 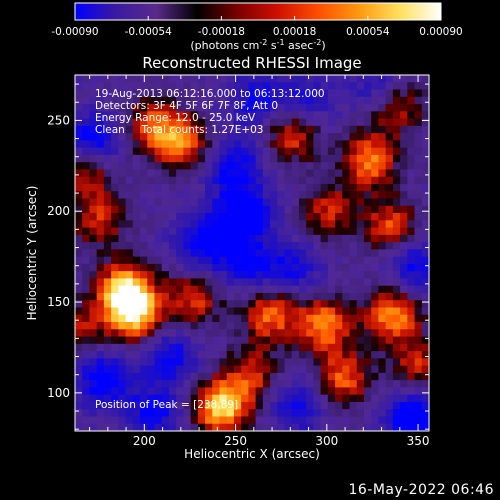 I want to click on annotation-total-counts: Clean Total counts: 1.27E+03, so click(x=179, y=130).